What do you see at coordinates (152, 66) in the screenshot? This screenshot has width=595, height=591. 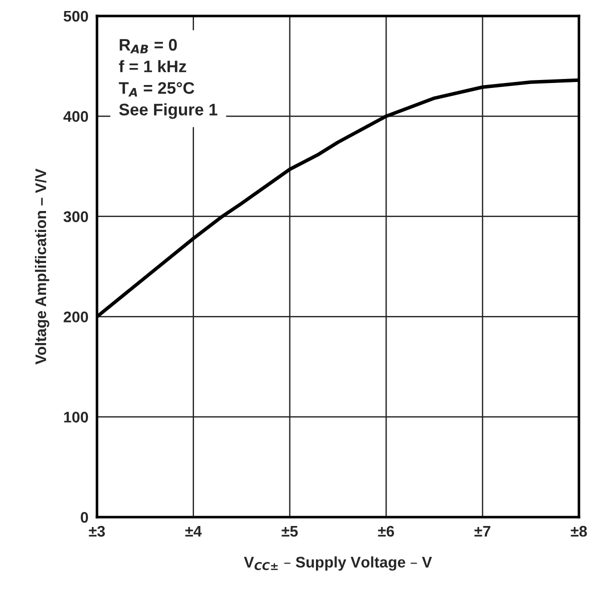 I see `annotation: f = 1 kHz` at bounding box center [152, 66].